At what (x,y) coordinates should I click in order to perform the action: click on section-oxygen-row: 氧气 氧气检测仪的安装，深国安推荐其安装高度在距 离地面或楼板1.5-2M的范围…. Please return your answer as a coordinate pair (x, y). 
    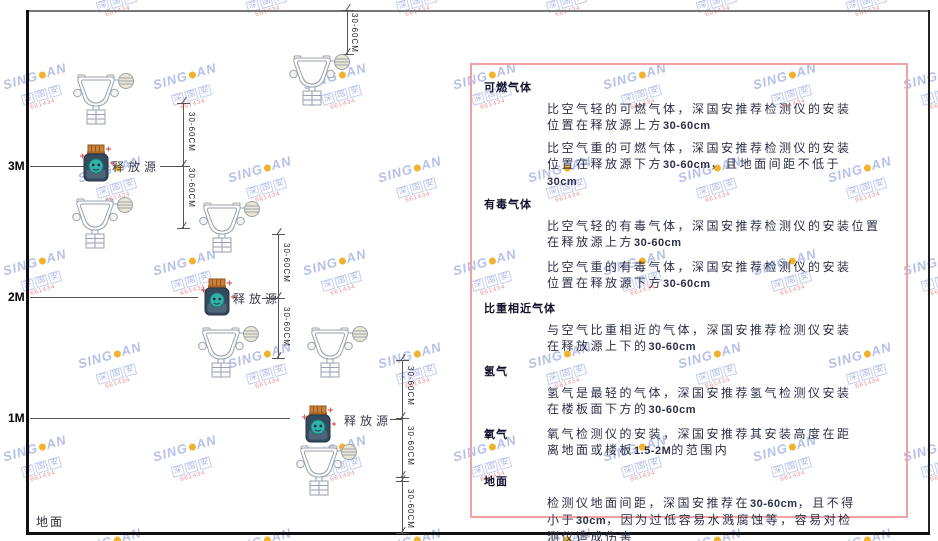
    Looking at the image, I should click on (685, 438).